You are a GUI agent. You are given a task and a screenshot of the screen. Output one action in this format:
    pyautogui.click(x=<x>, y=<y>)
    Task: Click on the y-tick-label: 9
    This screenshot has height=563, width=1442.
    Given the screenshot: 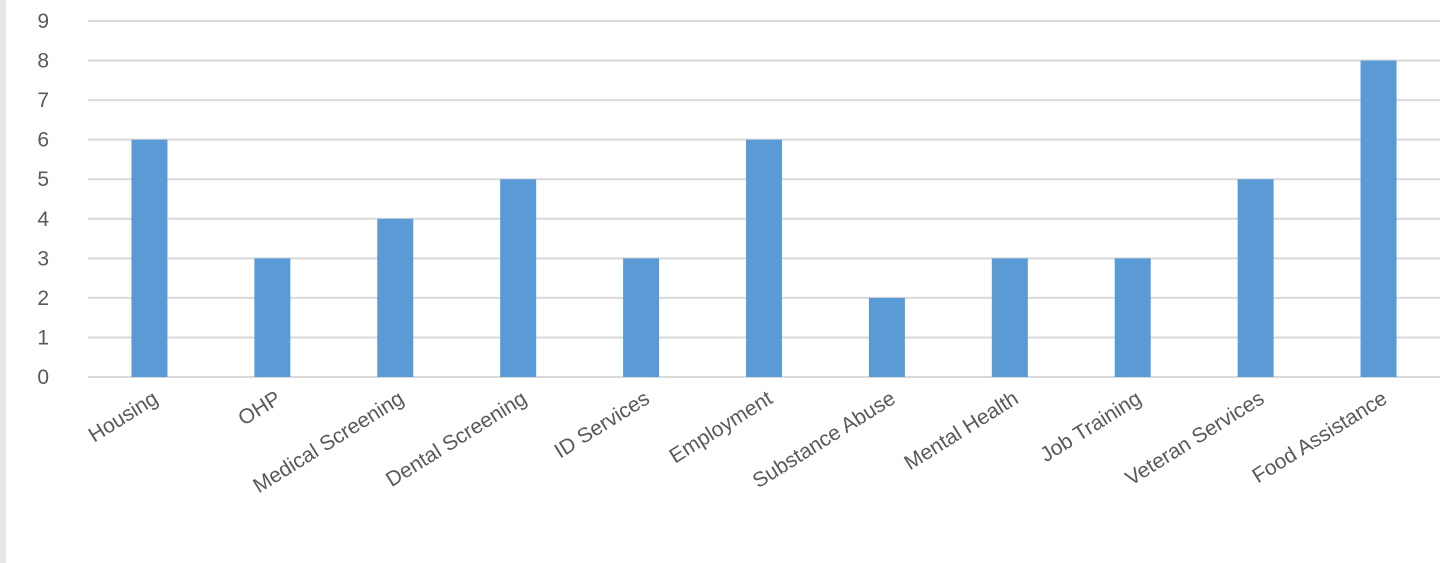 What is the action you would take?
    pyautogui.click(x=43, y=21)
    